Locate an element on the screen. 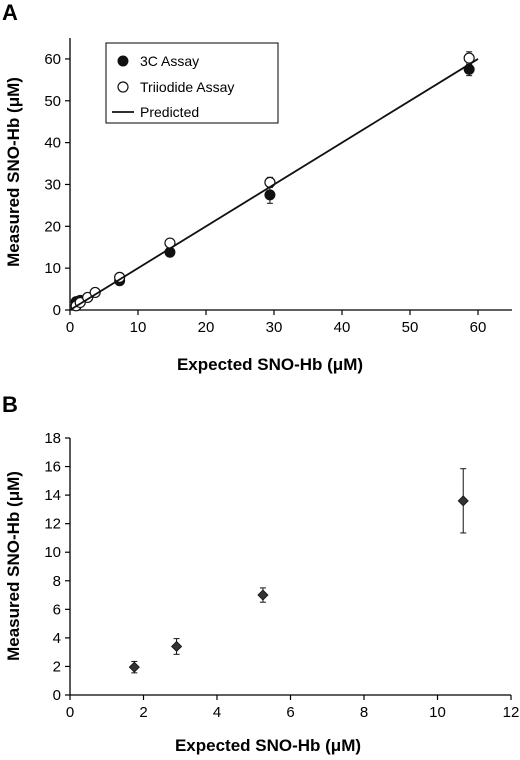 Image resolution: width=520 pixels, height=760 pixels. panel-a-y-tick-label: 20 is located at coordinates (52, 226).